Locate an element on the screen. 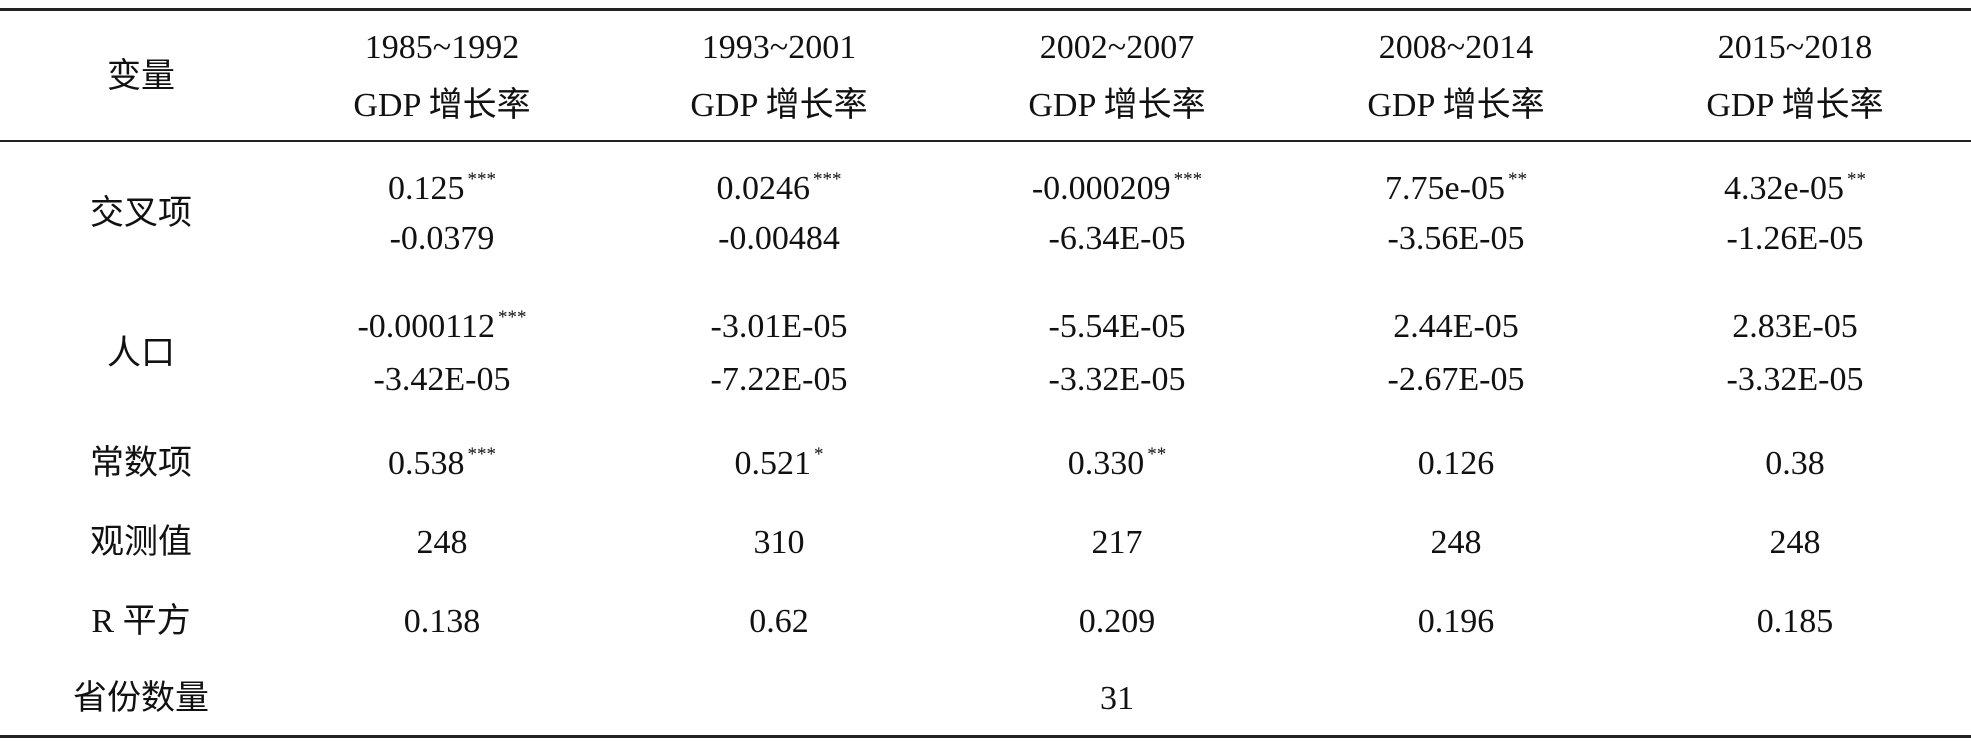 The image size is (1971, 743). cell-value: 0.62 is located at coordinates (779, 621).